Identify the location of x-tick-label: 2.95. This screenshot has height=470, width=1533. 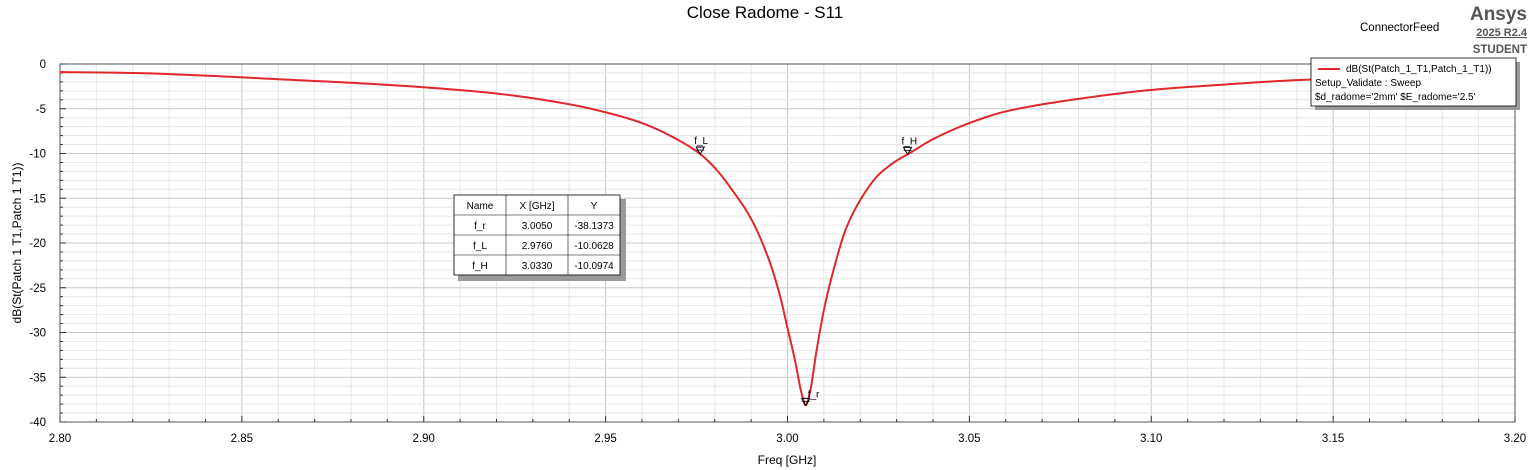
(605, 439).